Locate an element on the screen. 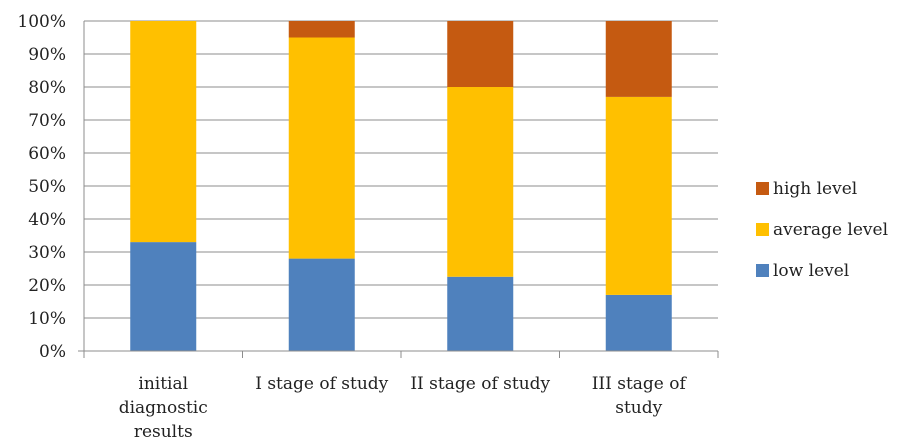 The height and width of the screenshot is (447, 910). y-tick-label: 80% is located at coordinates (47, 88).